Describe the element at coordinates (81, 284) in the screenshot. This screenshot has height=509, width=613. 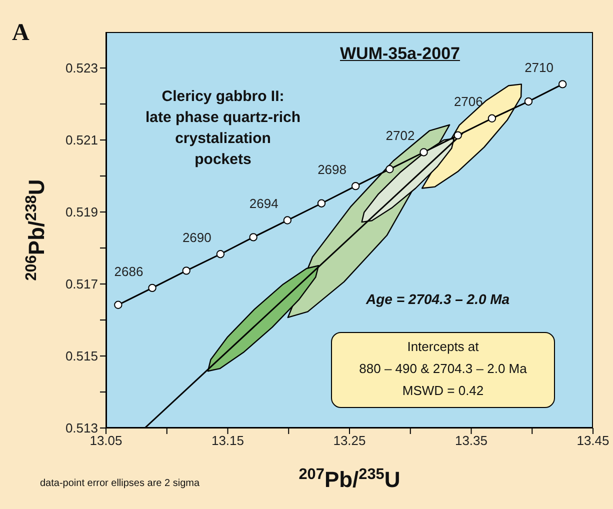
I see `y-tick-label: 0.517` at that location.